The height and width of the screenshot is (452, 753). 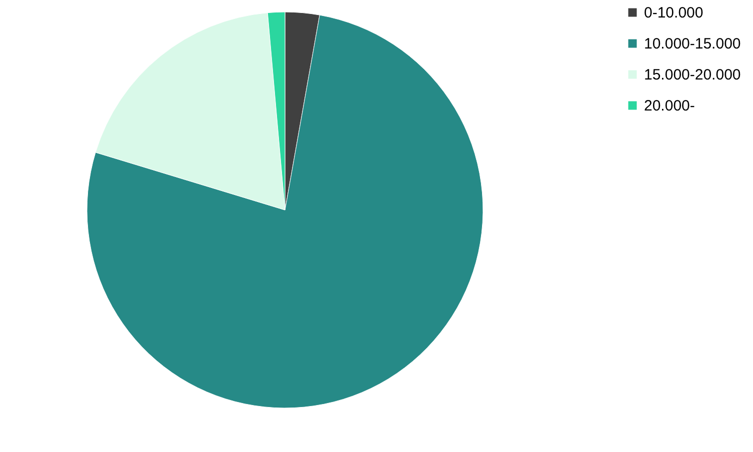 I want to click on legend-label: 20.000-, so click(x=669, y=106).